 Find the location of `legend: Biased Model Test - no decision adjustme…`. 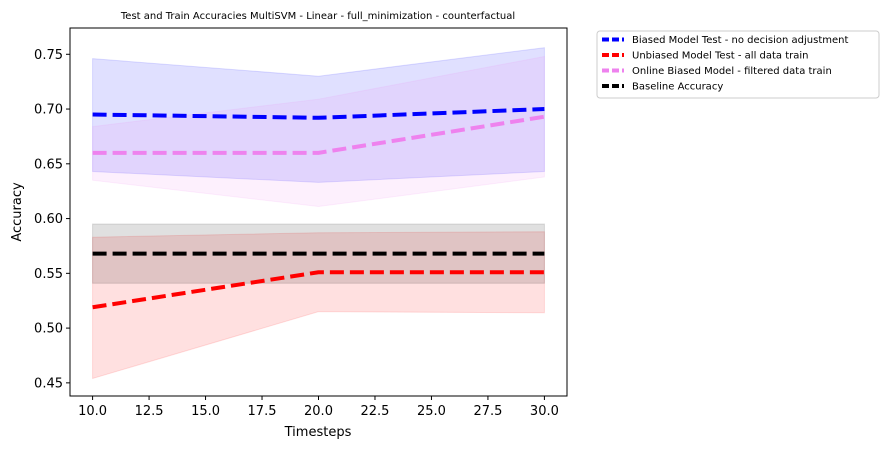

legend: Biased Model Test - no decision adjustme… is located at coordinates (738, 64).